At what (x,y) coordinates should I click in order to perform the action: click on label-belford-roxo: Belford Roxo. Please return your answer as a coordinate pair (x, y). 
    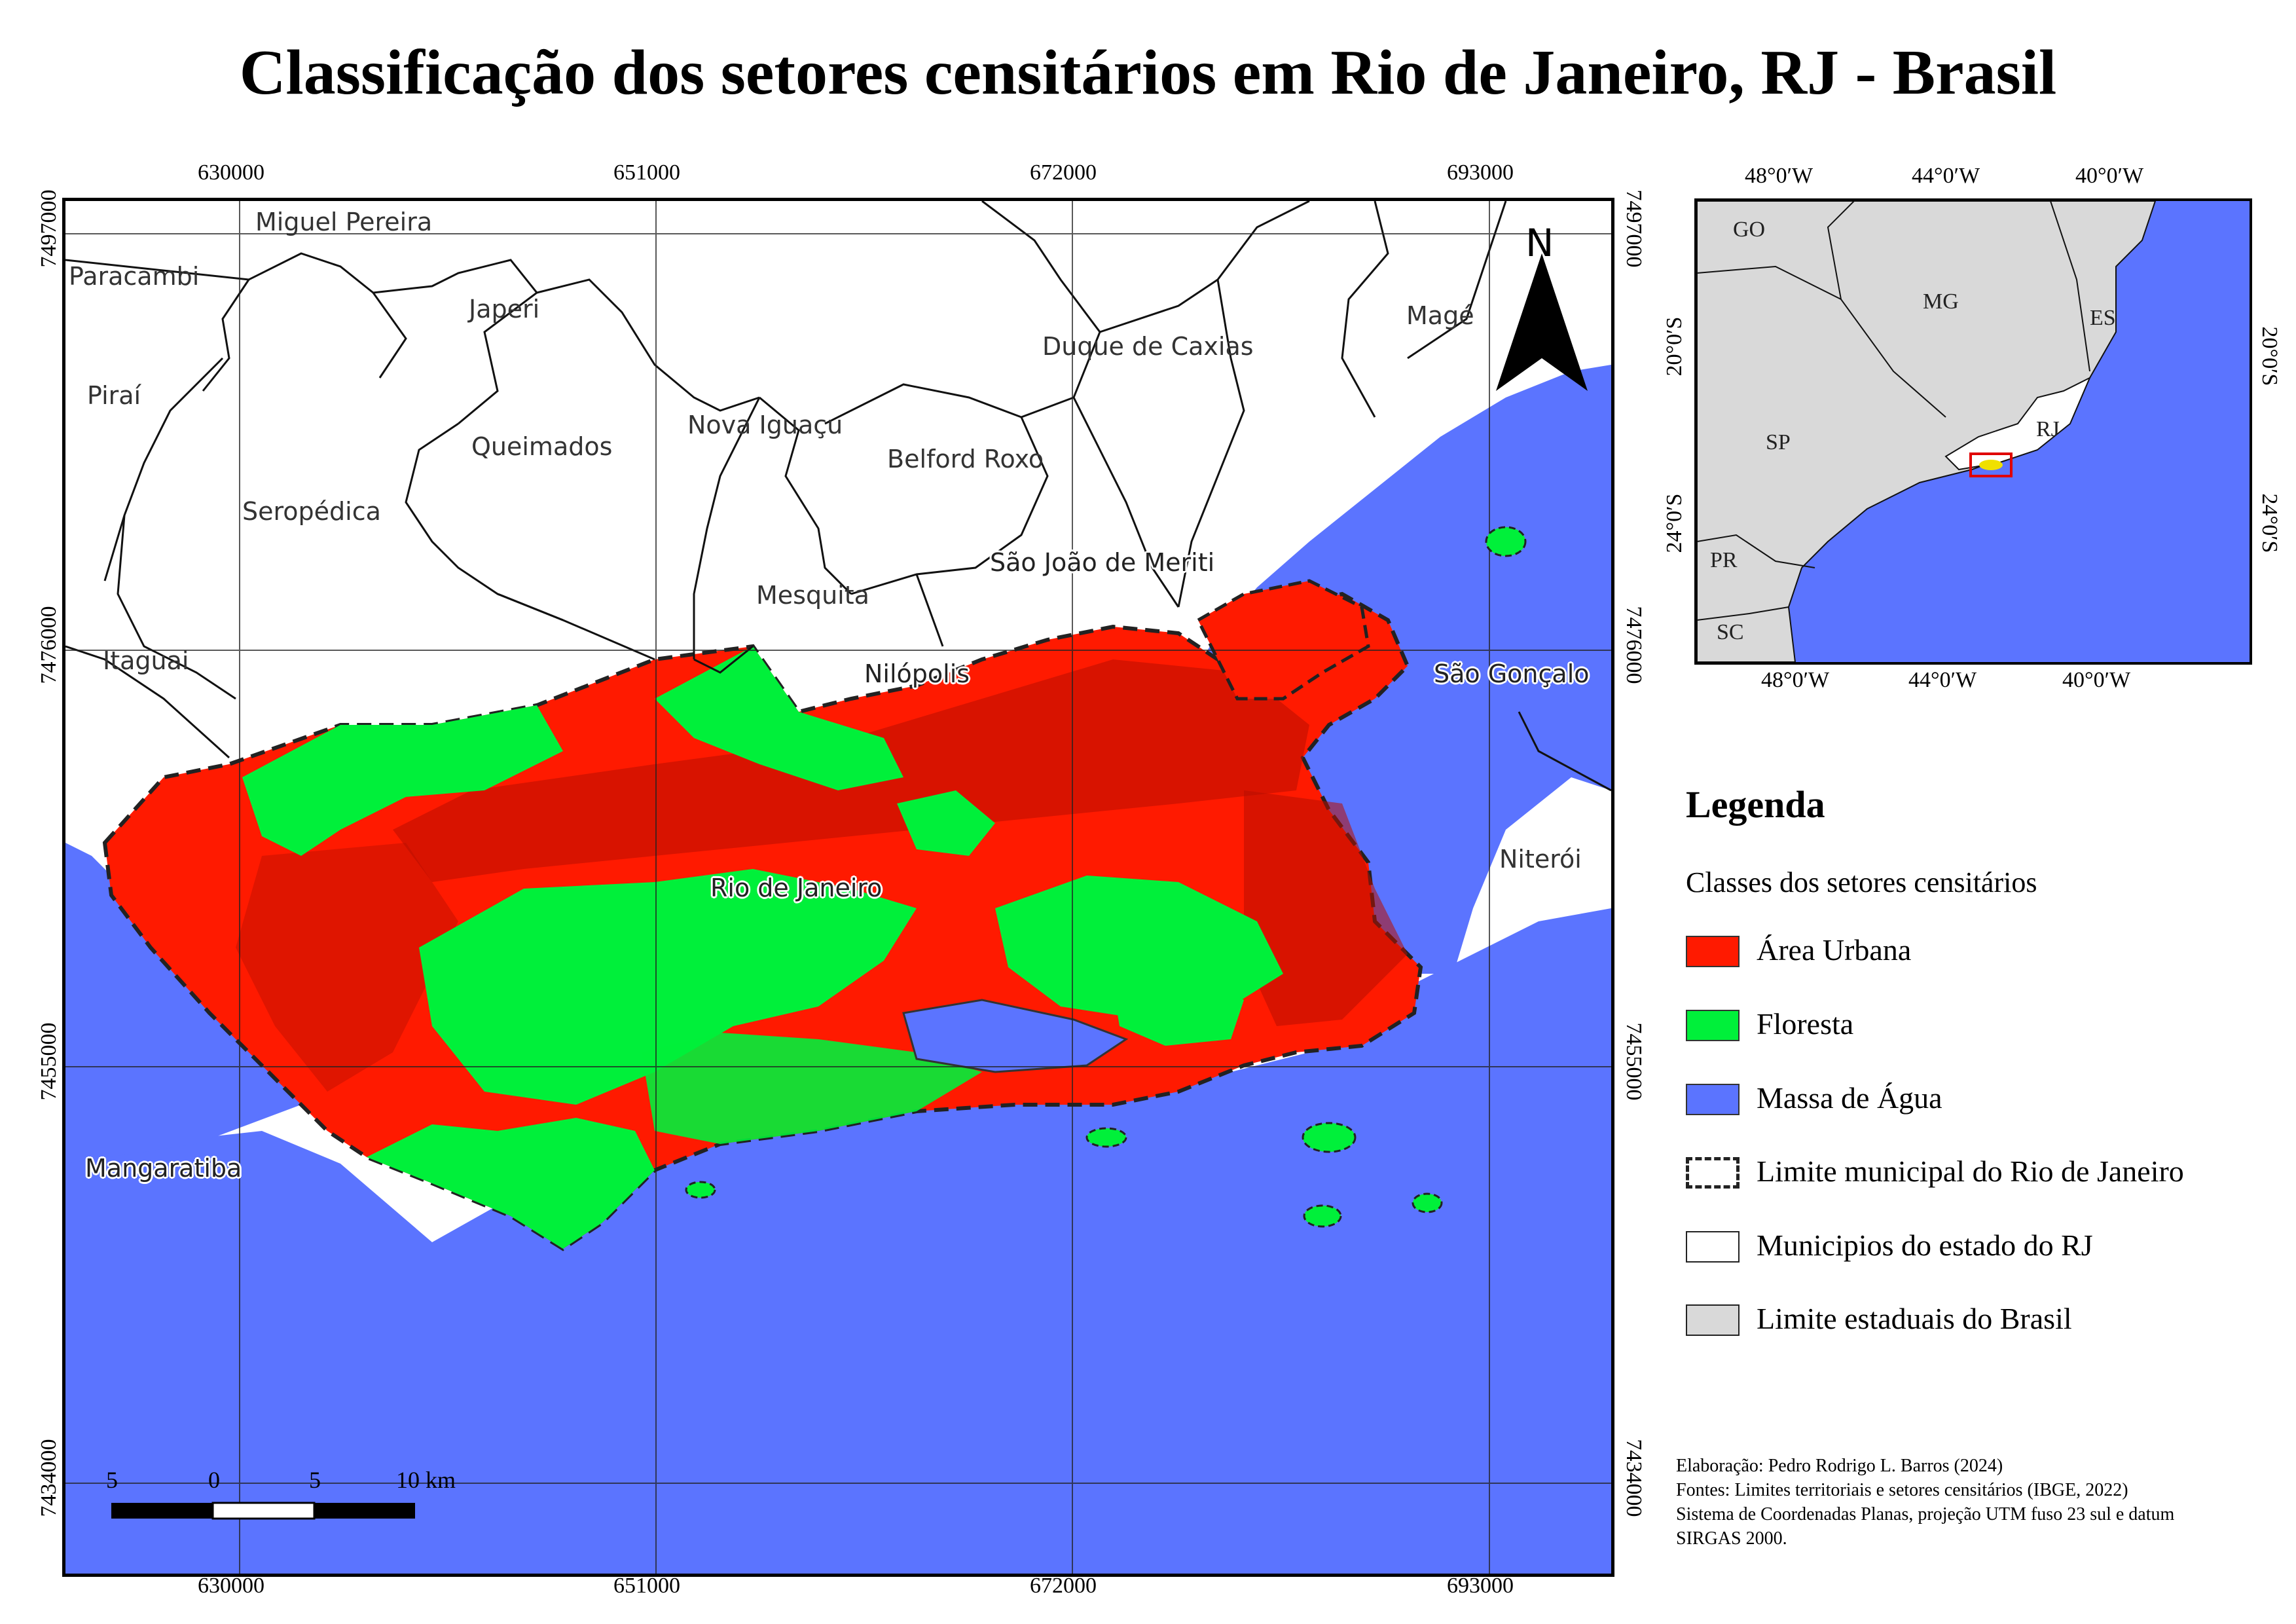
    Looking at the image, I should click on (965, 459).